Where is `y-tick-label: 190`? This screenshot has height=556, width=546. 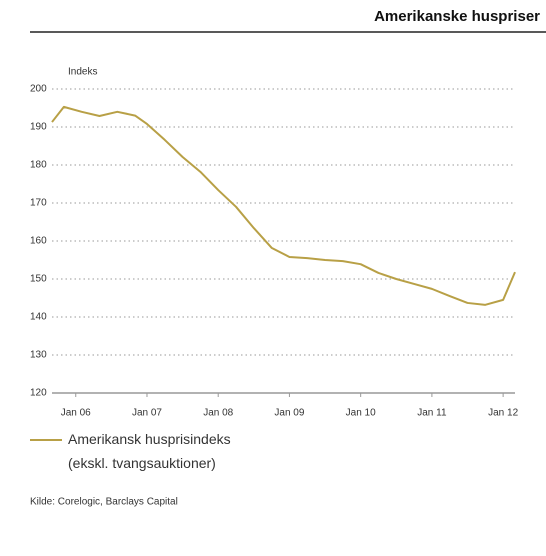
y-tick-label: 190 is located at coordinates (38, 127).